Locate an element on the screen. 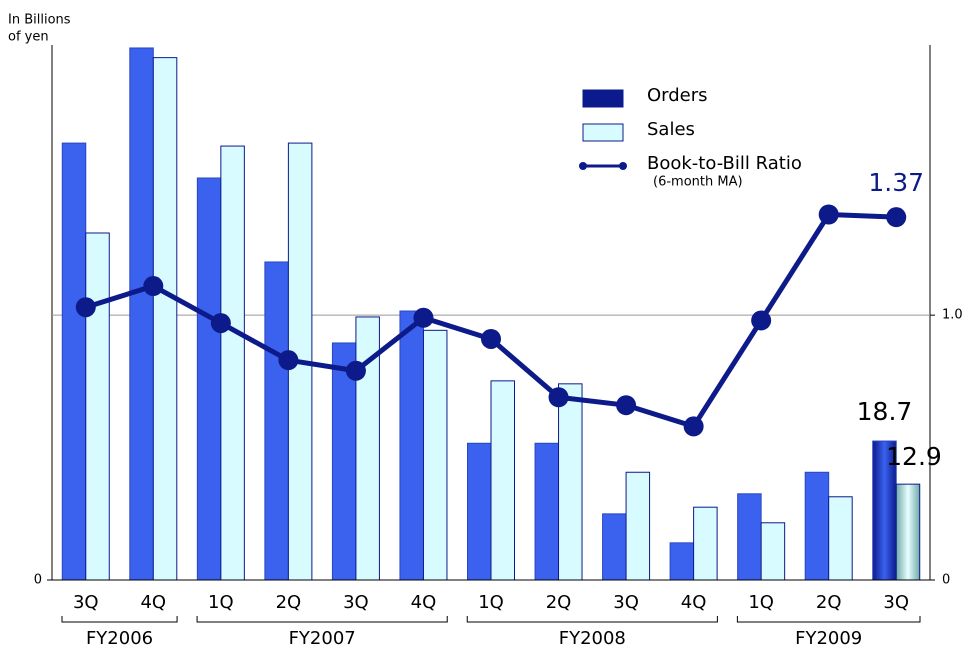 The height and width of the screenshot is (650, 970). y-tick-label: 0 is located at coordinates (38, 580).